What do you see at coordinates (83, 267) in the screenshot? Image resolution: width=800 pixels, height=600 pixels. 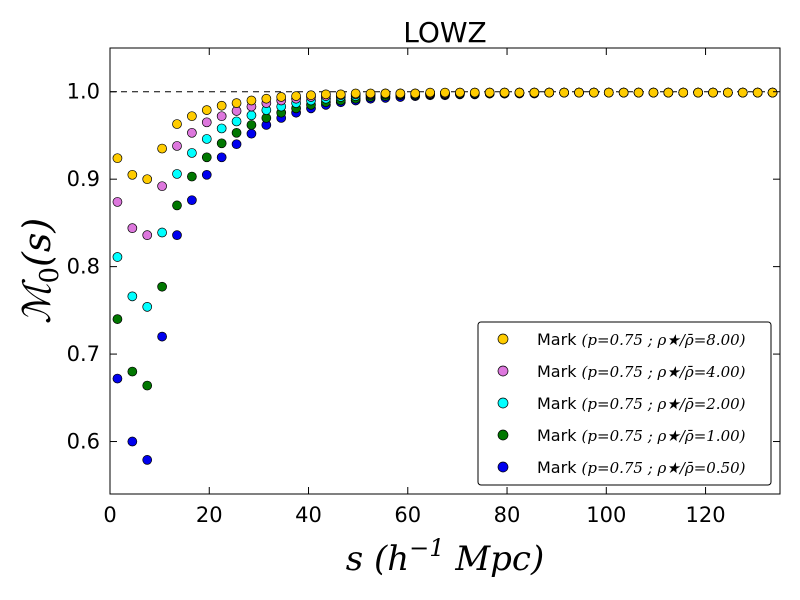 I see `y-tick-label: 0.8` at bounding box center [83, 267].